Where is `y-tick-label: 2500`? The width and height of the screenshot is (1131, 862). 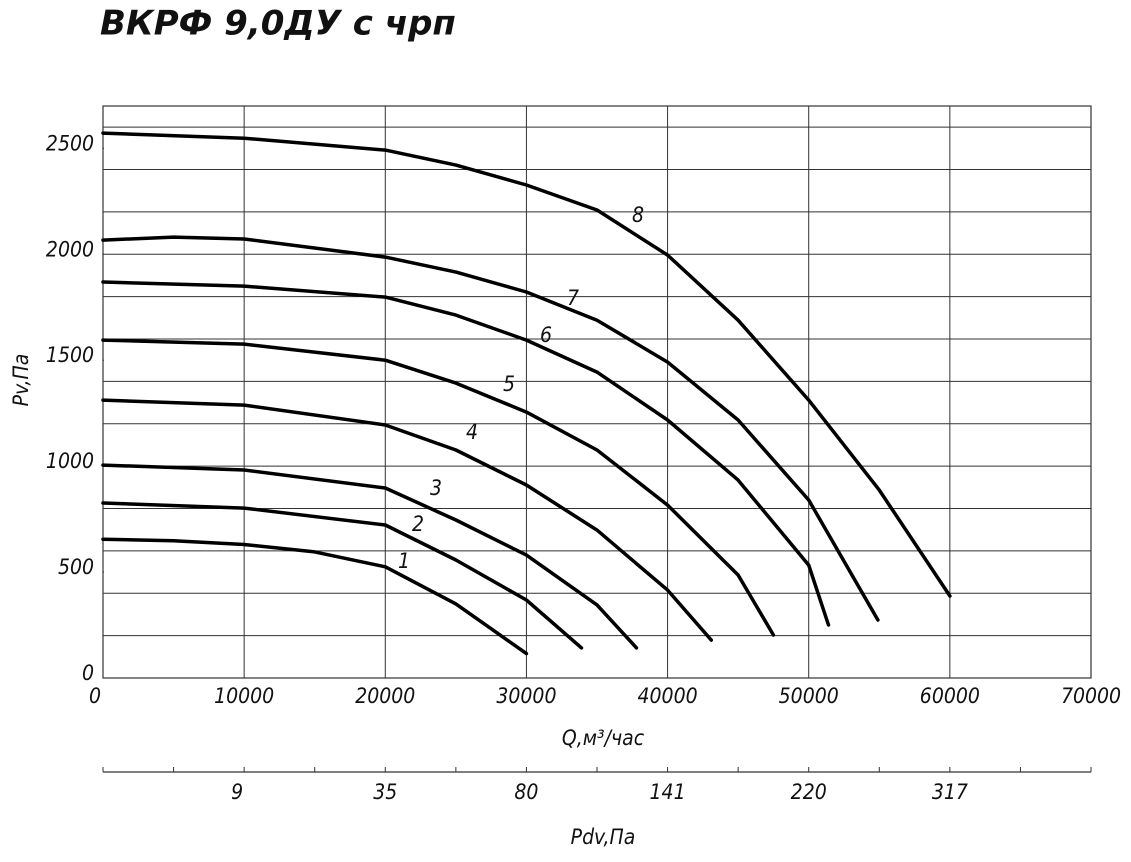
y-tick-label: 2500 is located at coordinates (70, 143).